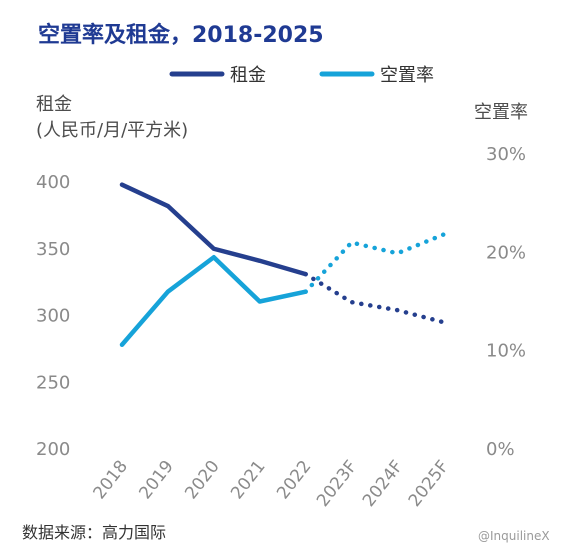  Describe the element at coordinates (248, 75) in the screenshot. I see `legend-rent-label: 租金` at that location.